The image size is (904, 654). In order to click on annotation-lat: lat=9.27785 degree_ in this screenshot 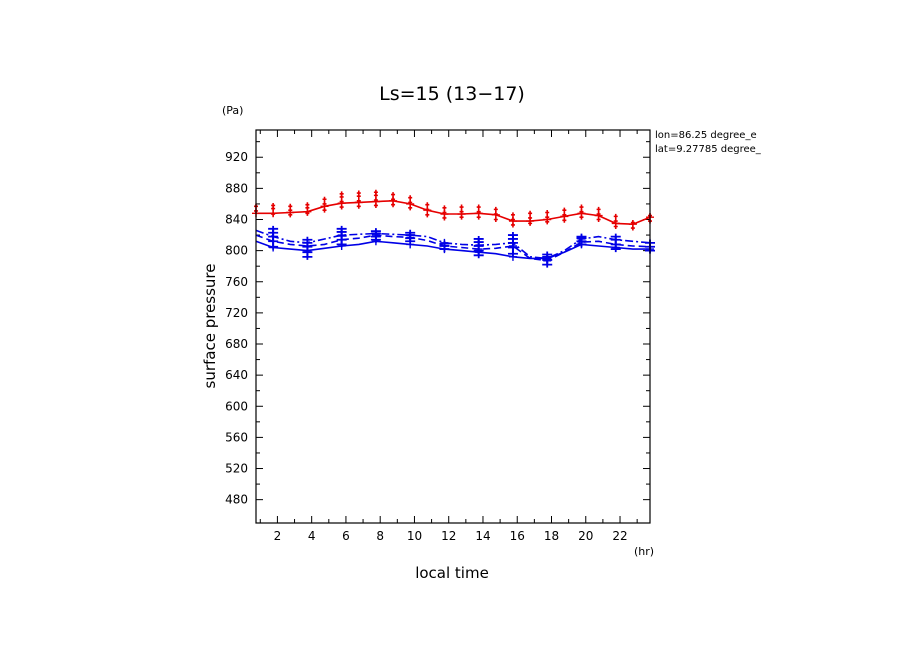, I will do `click(708, 149)`.